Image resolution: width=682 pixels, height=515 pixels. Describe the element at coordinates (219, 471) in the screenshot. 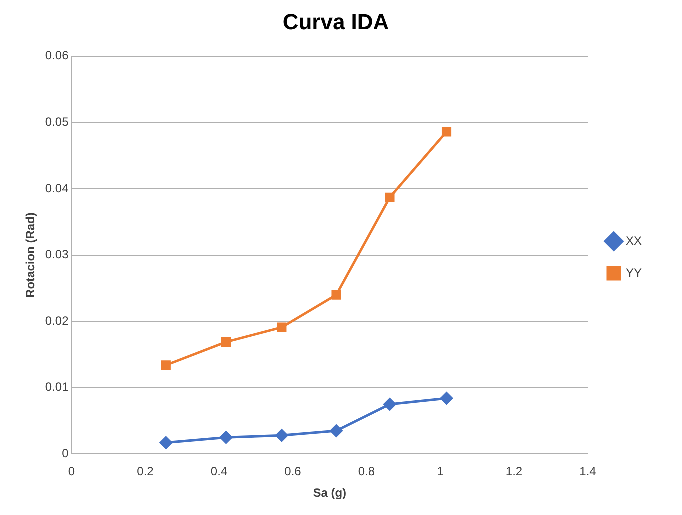

I see `x-tick-label: 0.4` at that location.